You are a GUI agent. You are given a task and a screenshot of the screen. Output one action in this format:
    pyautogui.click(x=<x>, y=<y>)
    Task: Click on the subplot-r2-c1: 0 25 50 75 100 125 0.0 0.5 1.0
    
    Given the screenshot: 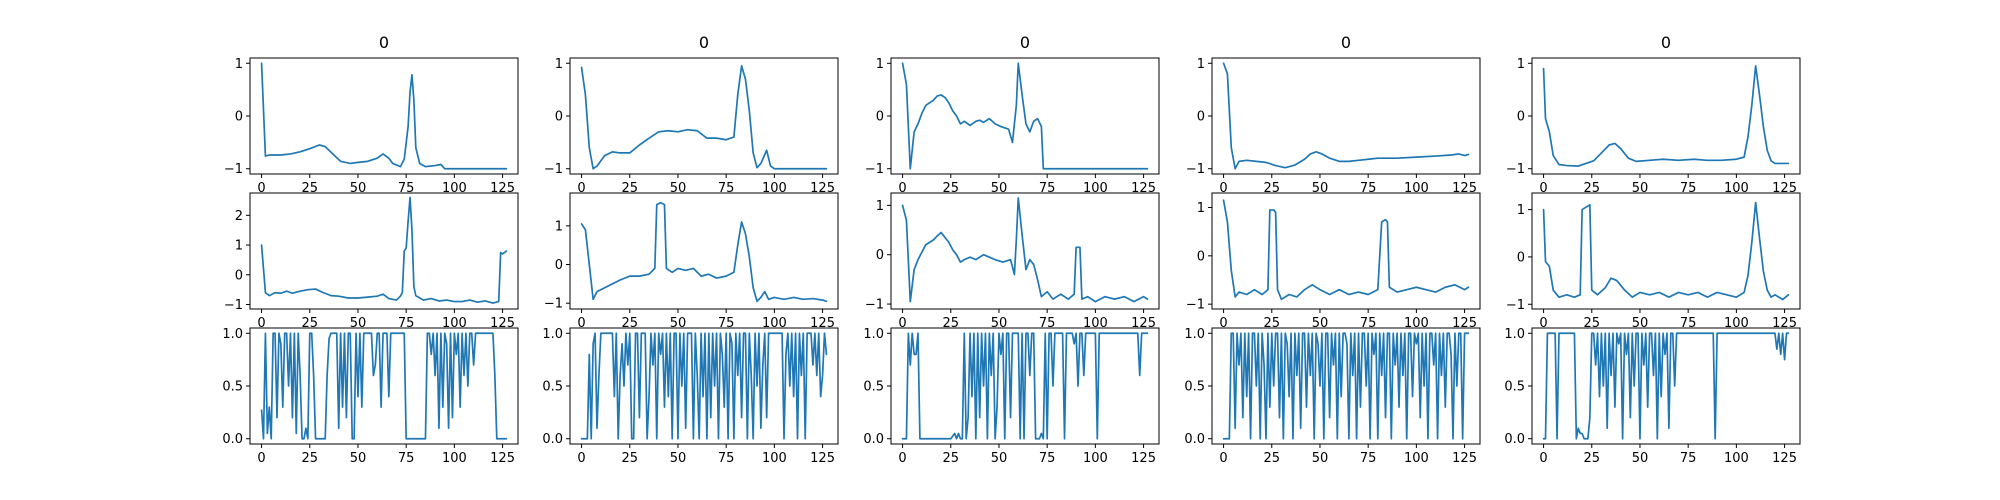 What is the action you would take?
    pyautogui.click(x=690, y=396)
    